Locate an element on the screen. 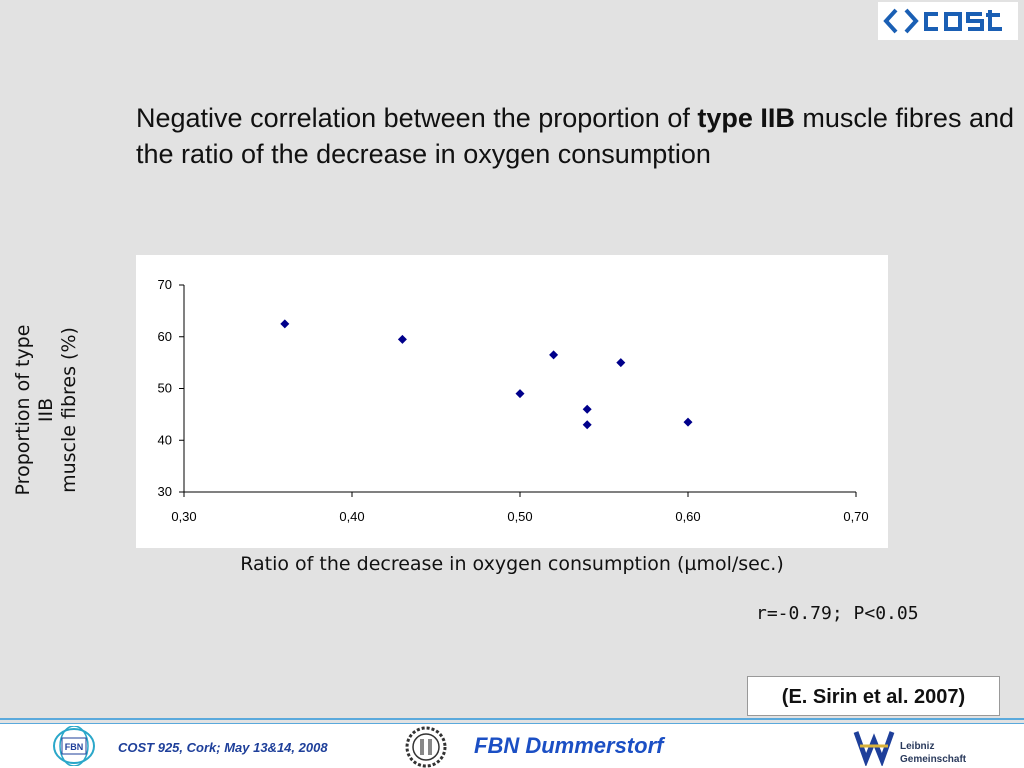 This screenshot has height=768, width=1024. y-tick-label: 70 is located at coordinates (165, 284).